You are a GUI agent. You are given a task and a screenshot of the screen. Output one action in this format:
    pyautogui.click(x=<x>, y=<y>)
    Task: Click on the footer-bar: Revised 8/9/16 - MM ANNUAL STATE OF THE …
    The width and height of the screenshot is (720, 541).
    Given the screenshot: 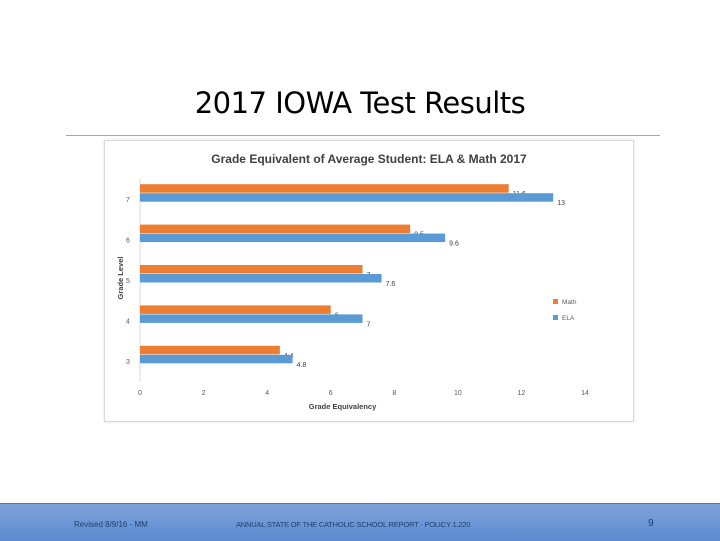 What is the action you would take?
    pyautogui.click(x=360, y=522)
    